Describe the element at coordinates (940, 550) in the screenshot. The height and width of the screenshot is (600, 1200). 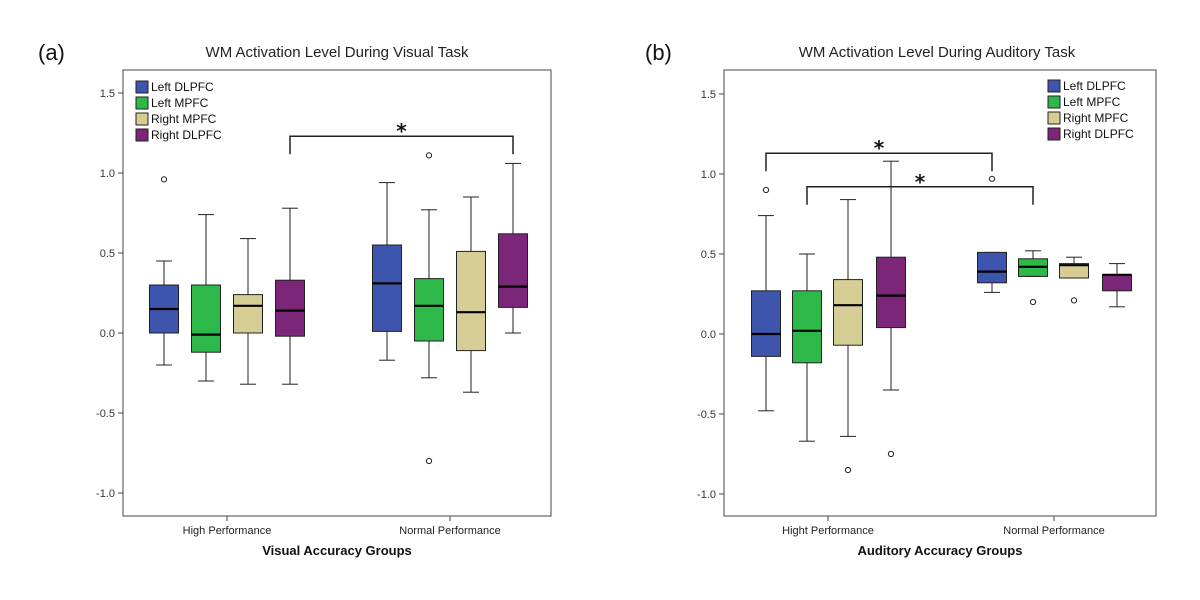
I see `x-axis-title: Auditory Accuracy Groups` at that location.